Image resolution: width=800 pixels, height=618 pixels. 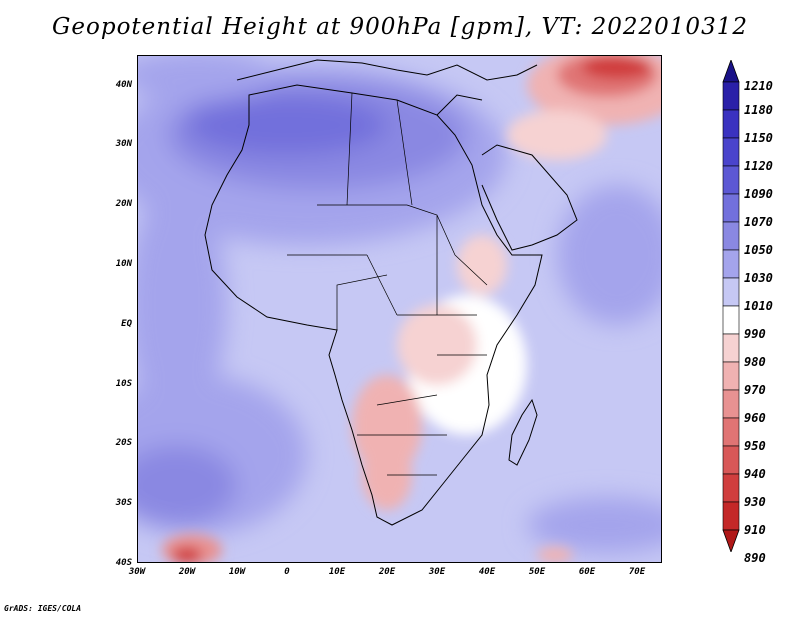 I want to click on colorbar-top-arrow, so click(x=731, y=71).